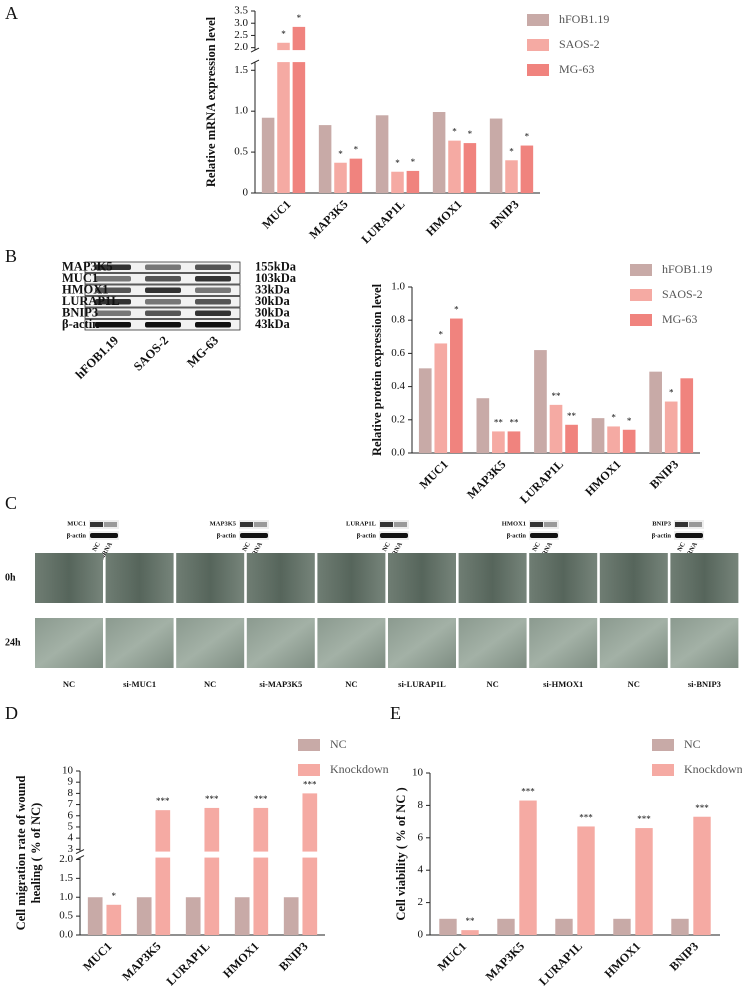 This screenshot has height=992, width=742. Describe the element at coordinates (579, 44) in the screenshot. I see `legend-label: SAOS-2` at that location.